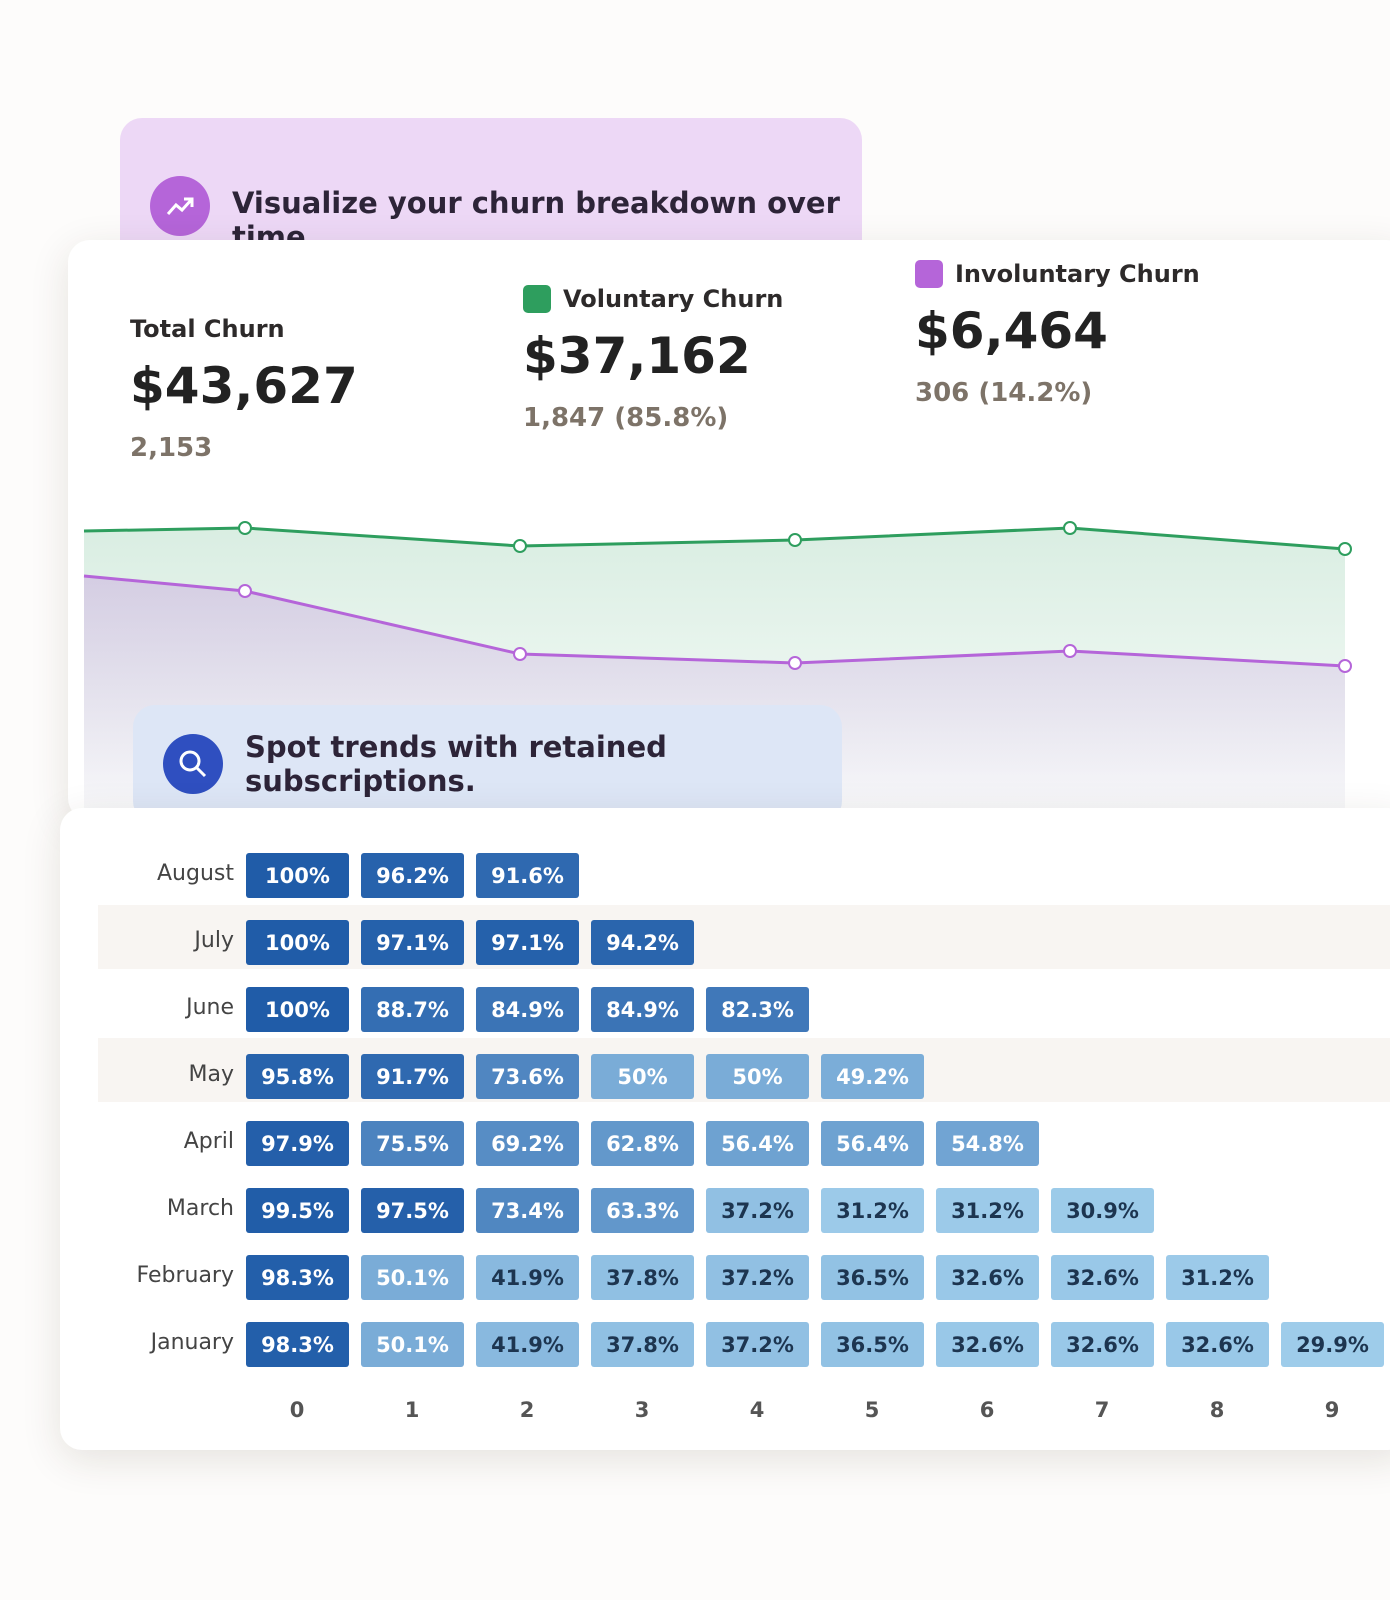 This screenshot has height=1600, width=1390. Describe the element at coordinates (757, 1410) in the screenshot. I see `column-label: 4` at that location.